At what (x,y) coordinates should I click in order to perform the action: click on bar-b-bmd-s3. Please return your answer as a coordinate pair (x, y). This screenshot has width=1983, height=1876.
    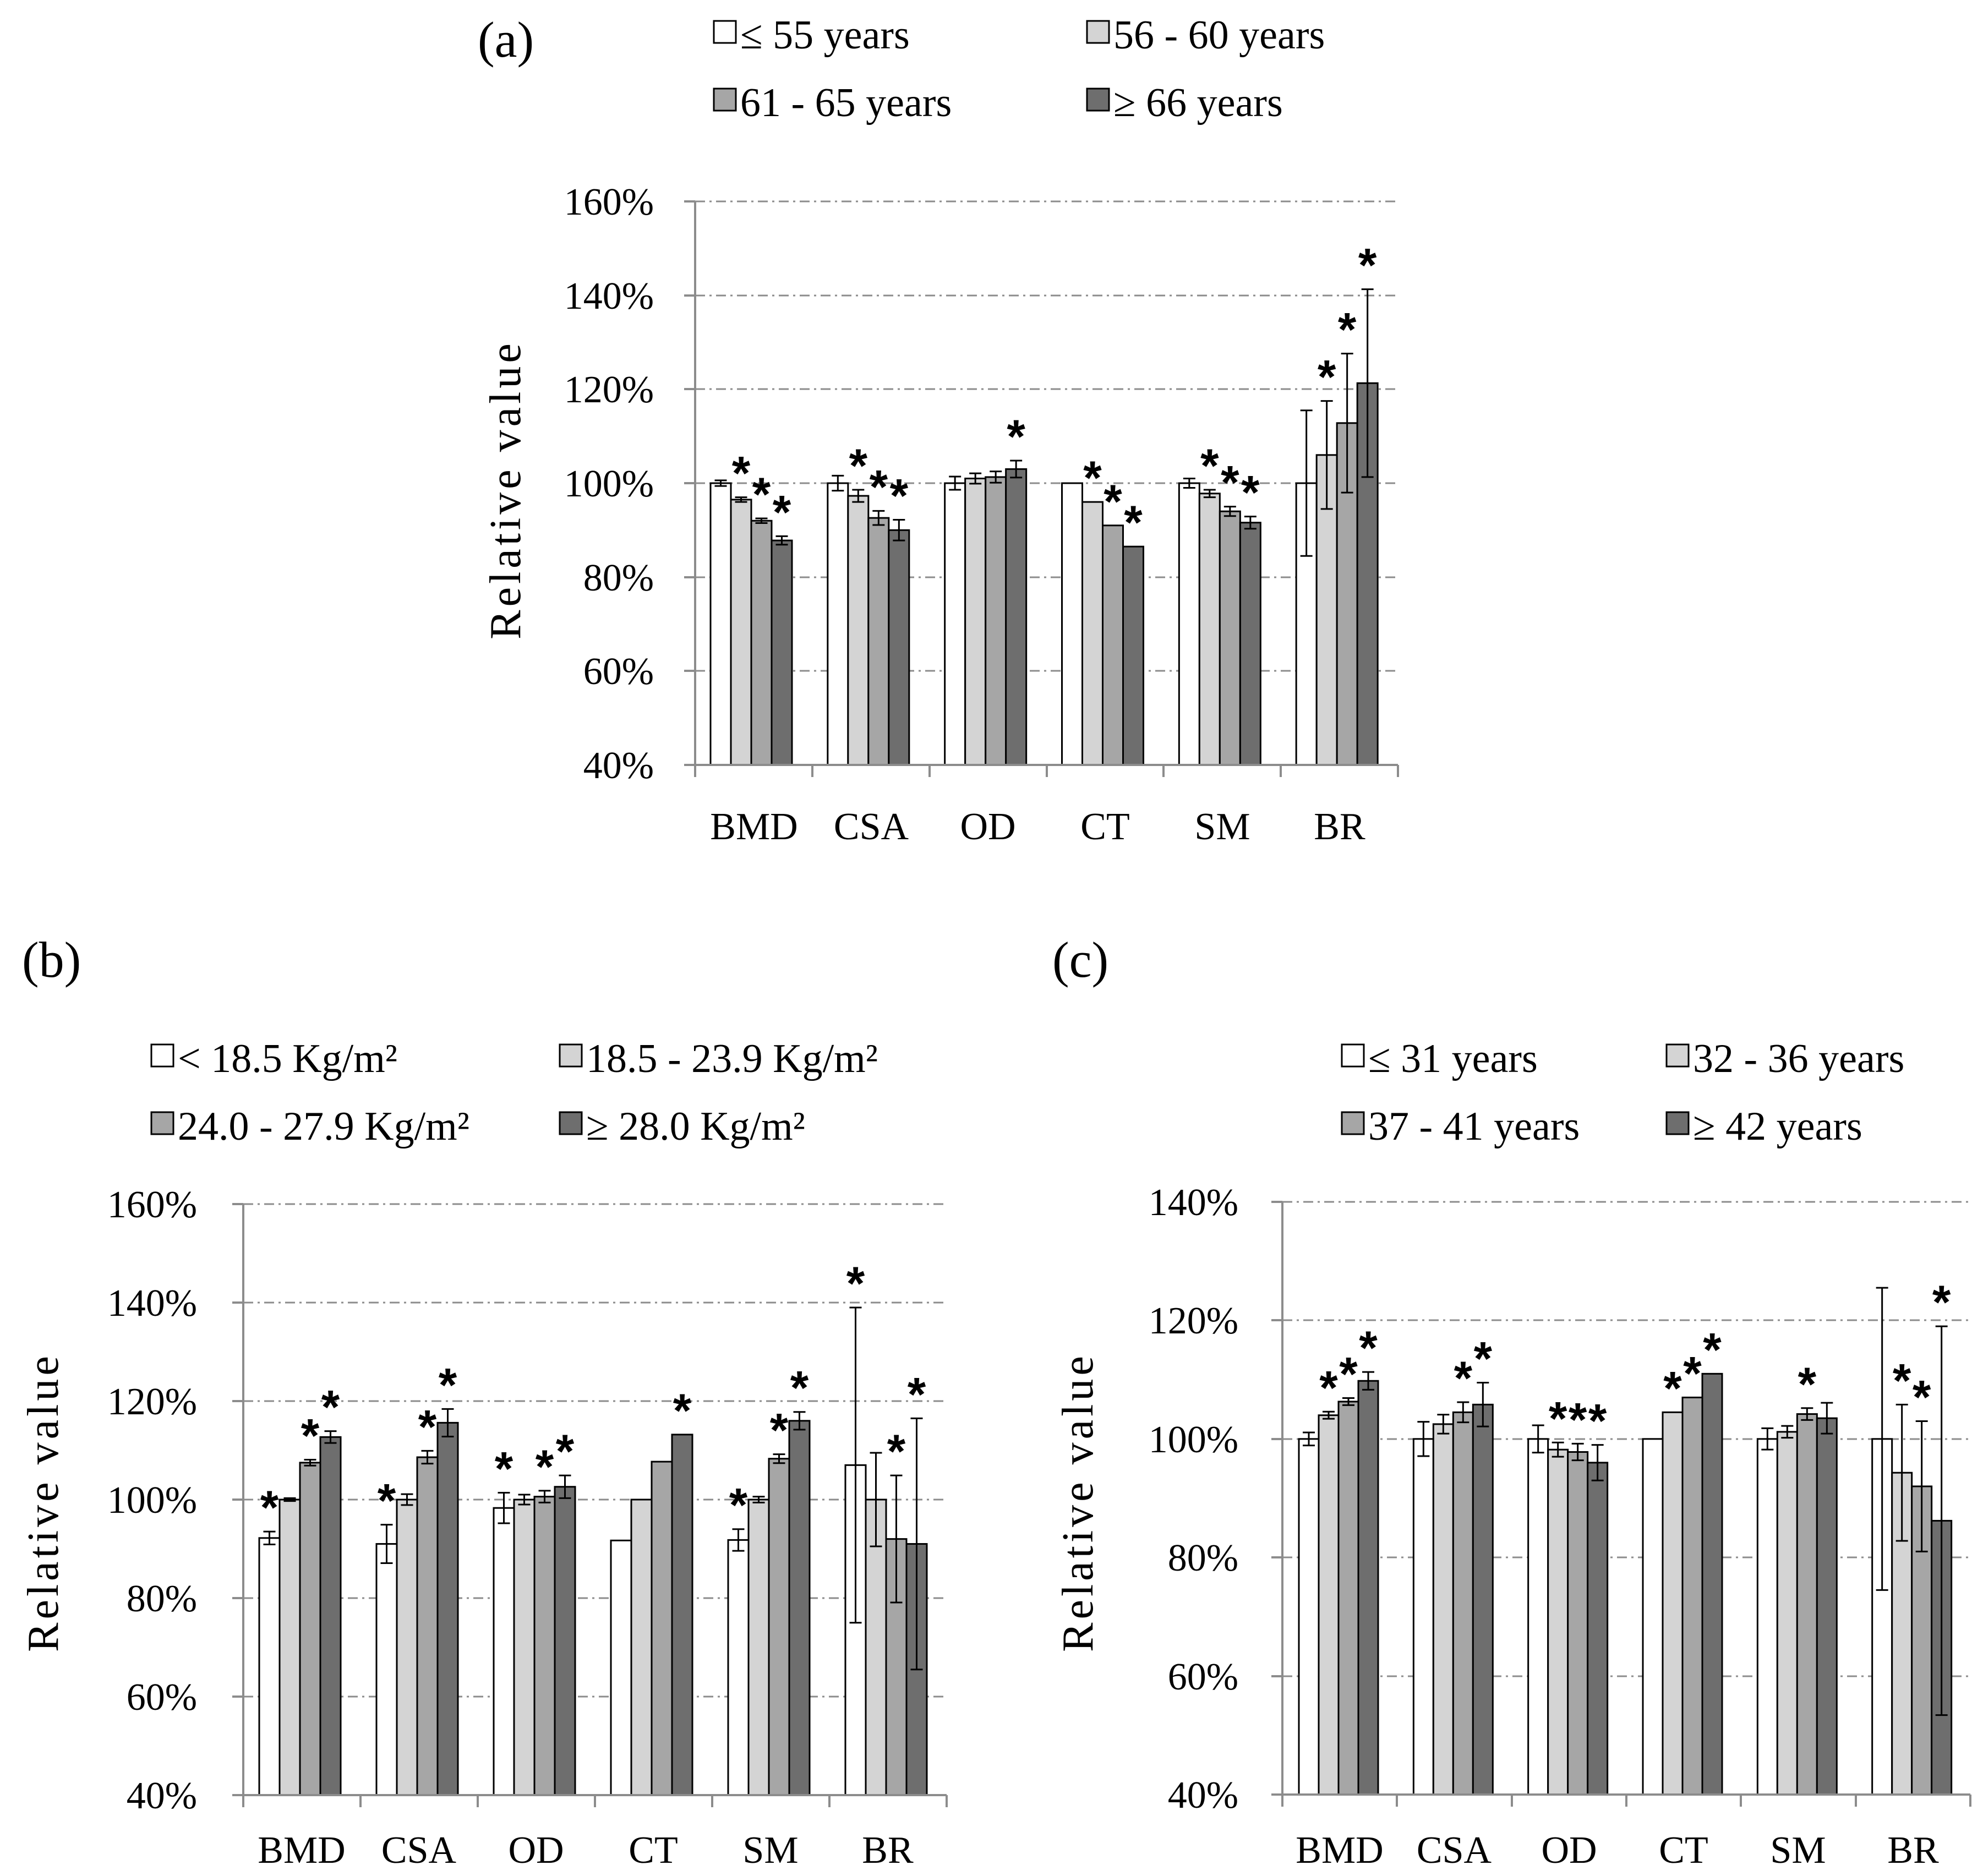
    Looking at the image, I should click on (330, 1616).